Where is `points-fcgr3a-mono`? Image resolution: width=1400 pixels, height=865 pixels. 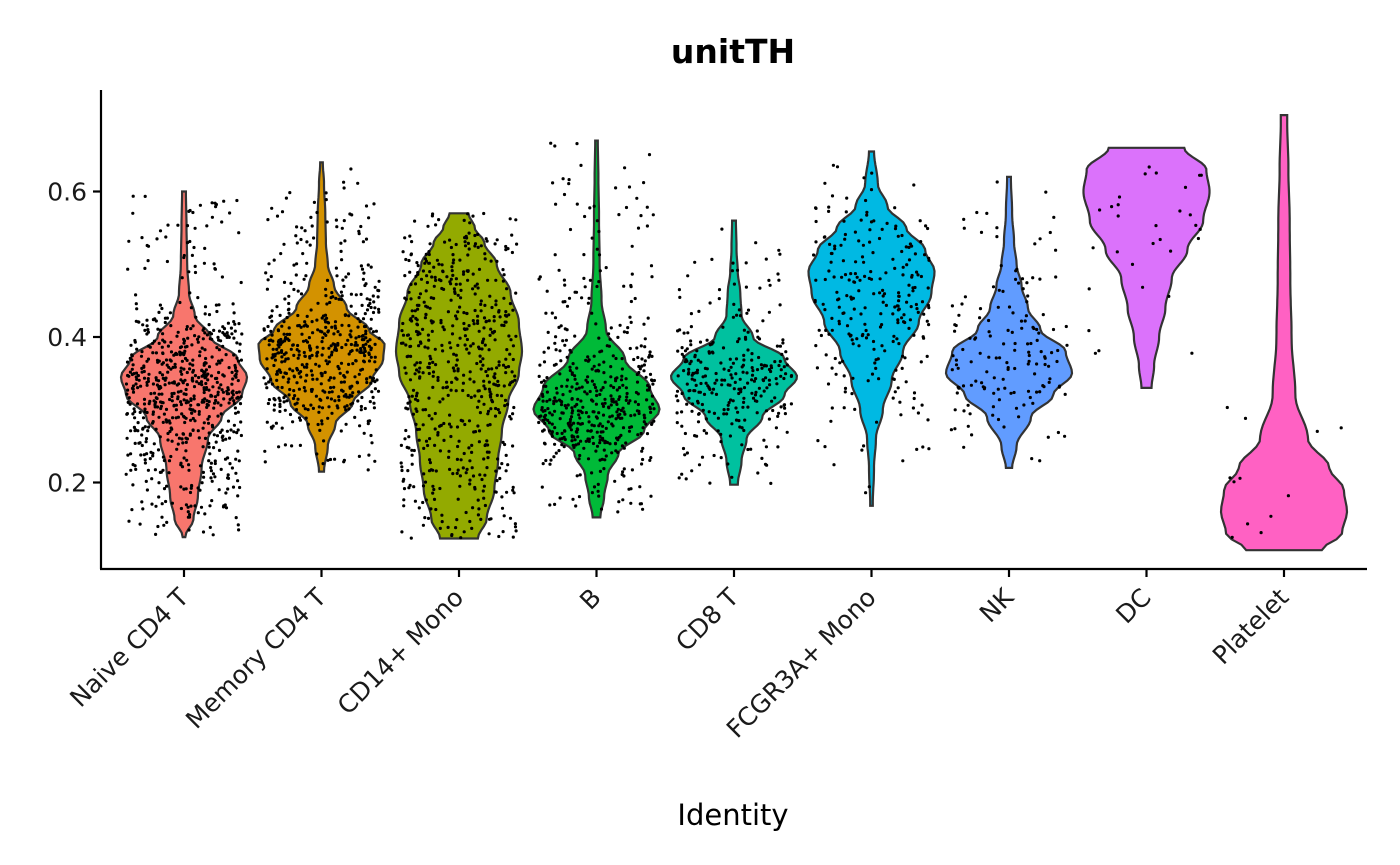 points-fcgr3a-mono is located at coordinates (871, 329).